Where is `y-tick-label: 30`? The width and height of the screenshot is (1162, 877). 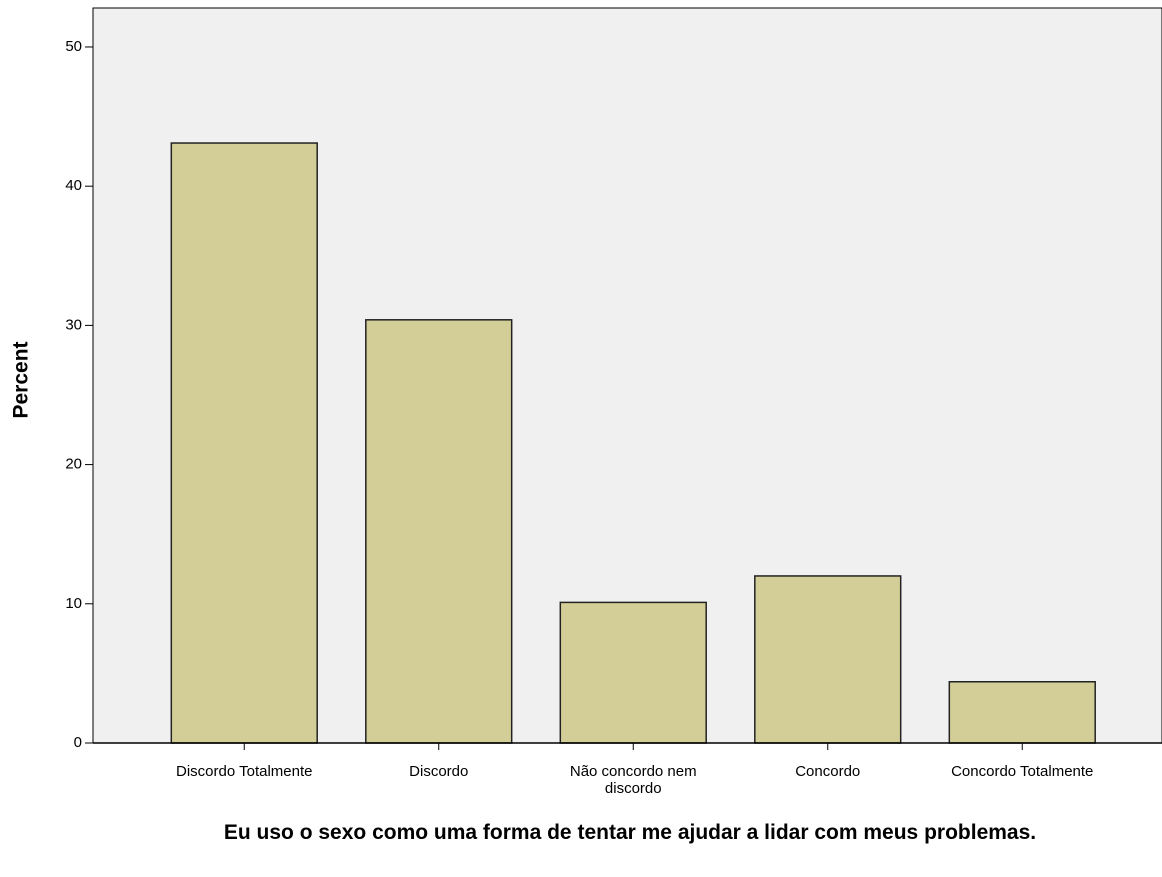
y-tick-label: 30 is located at coordinates (73, 324).